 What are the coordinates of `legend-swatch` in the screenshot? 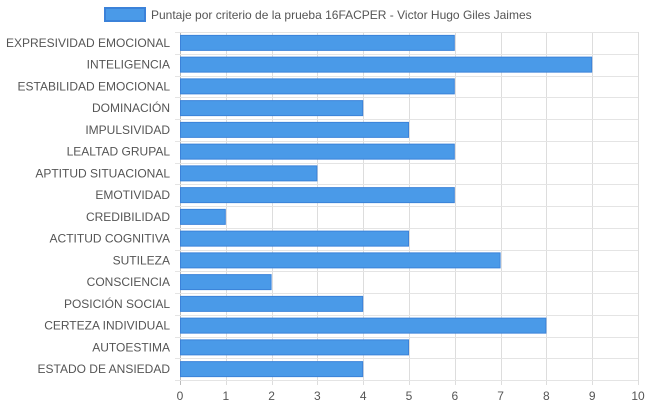 It's located at (125, 14).